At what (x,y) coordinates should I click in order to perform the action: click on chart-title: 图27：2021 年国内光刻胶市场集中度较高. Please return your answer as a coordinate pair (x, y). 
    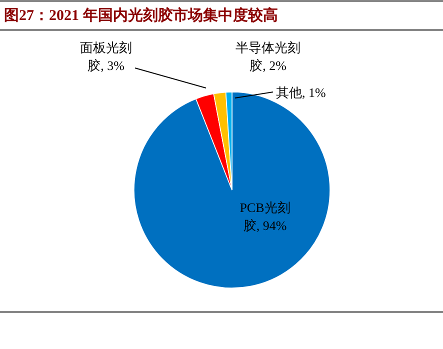
    Looking at the image, I should click on (141, 15).